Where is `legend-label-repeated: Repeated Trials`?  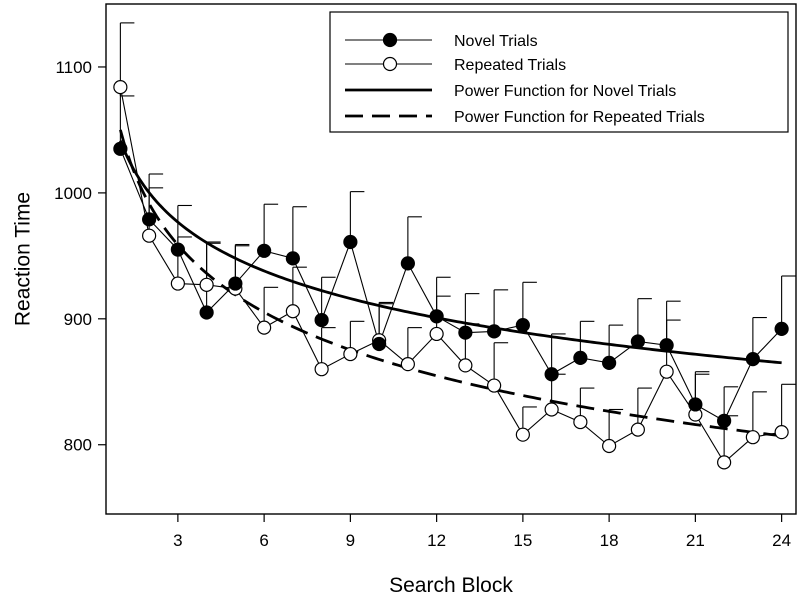
legend-label-repeated: Repeated Trials is located at coordinates (510, 65).